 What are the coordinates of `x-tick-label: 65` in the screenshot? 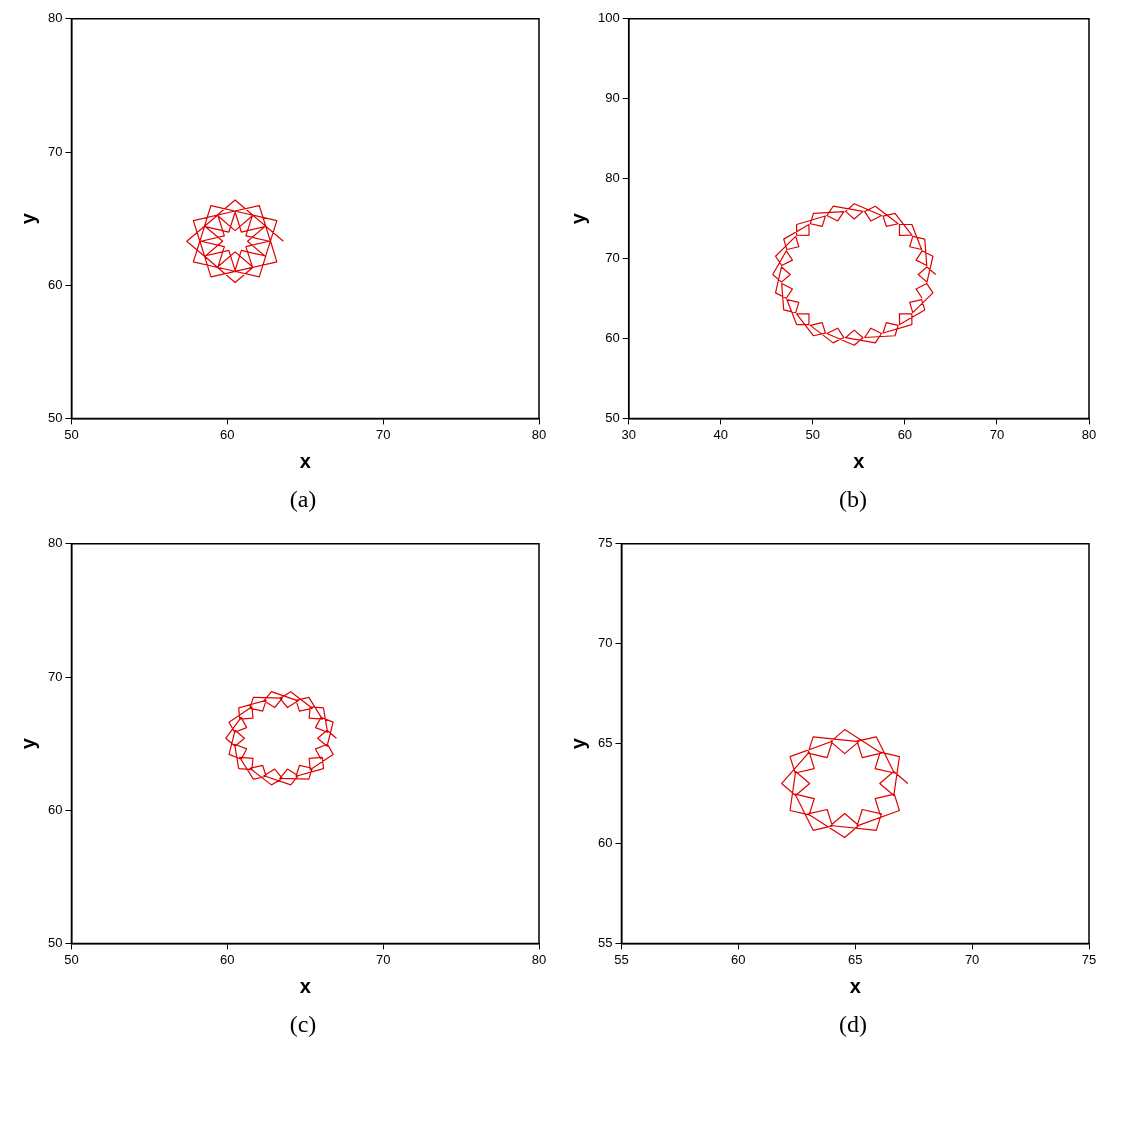 It's located at (855, 959).